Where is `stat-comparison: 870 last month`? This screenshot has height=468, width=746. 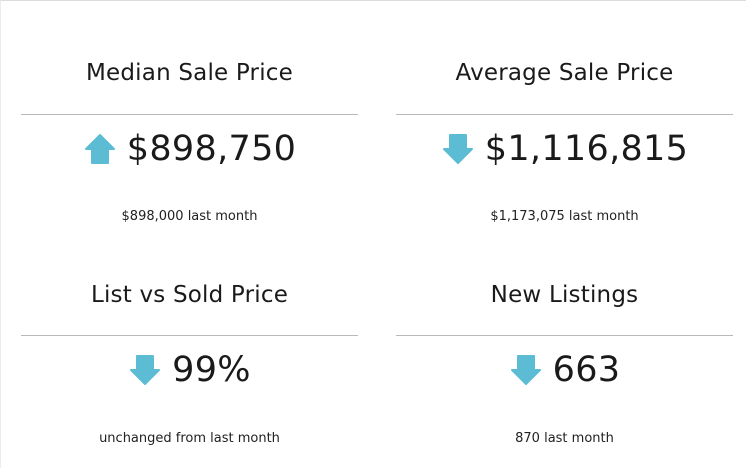
stat-comparison: 870 last month is located at coordinates (564, 438).